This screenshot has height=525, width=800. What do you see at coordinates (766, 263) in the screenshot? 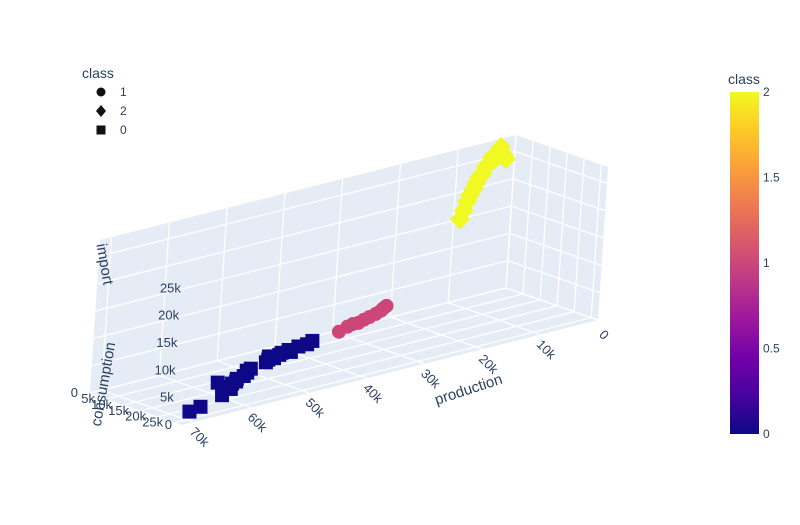
I see `colorbar-tick-label: 1` at bounding box center [766, 263].